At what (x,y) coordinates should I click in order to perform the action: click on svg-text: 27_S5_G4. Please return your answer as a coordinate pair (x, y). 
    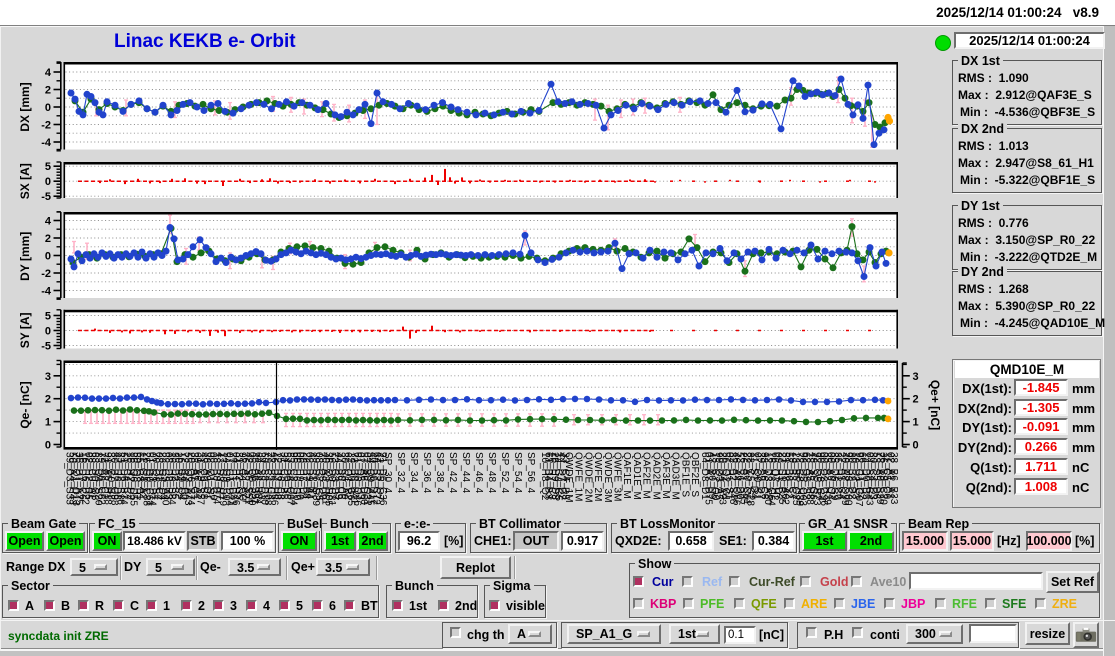
    Looking at the image, I should click on (270, 476).